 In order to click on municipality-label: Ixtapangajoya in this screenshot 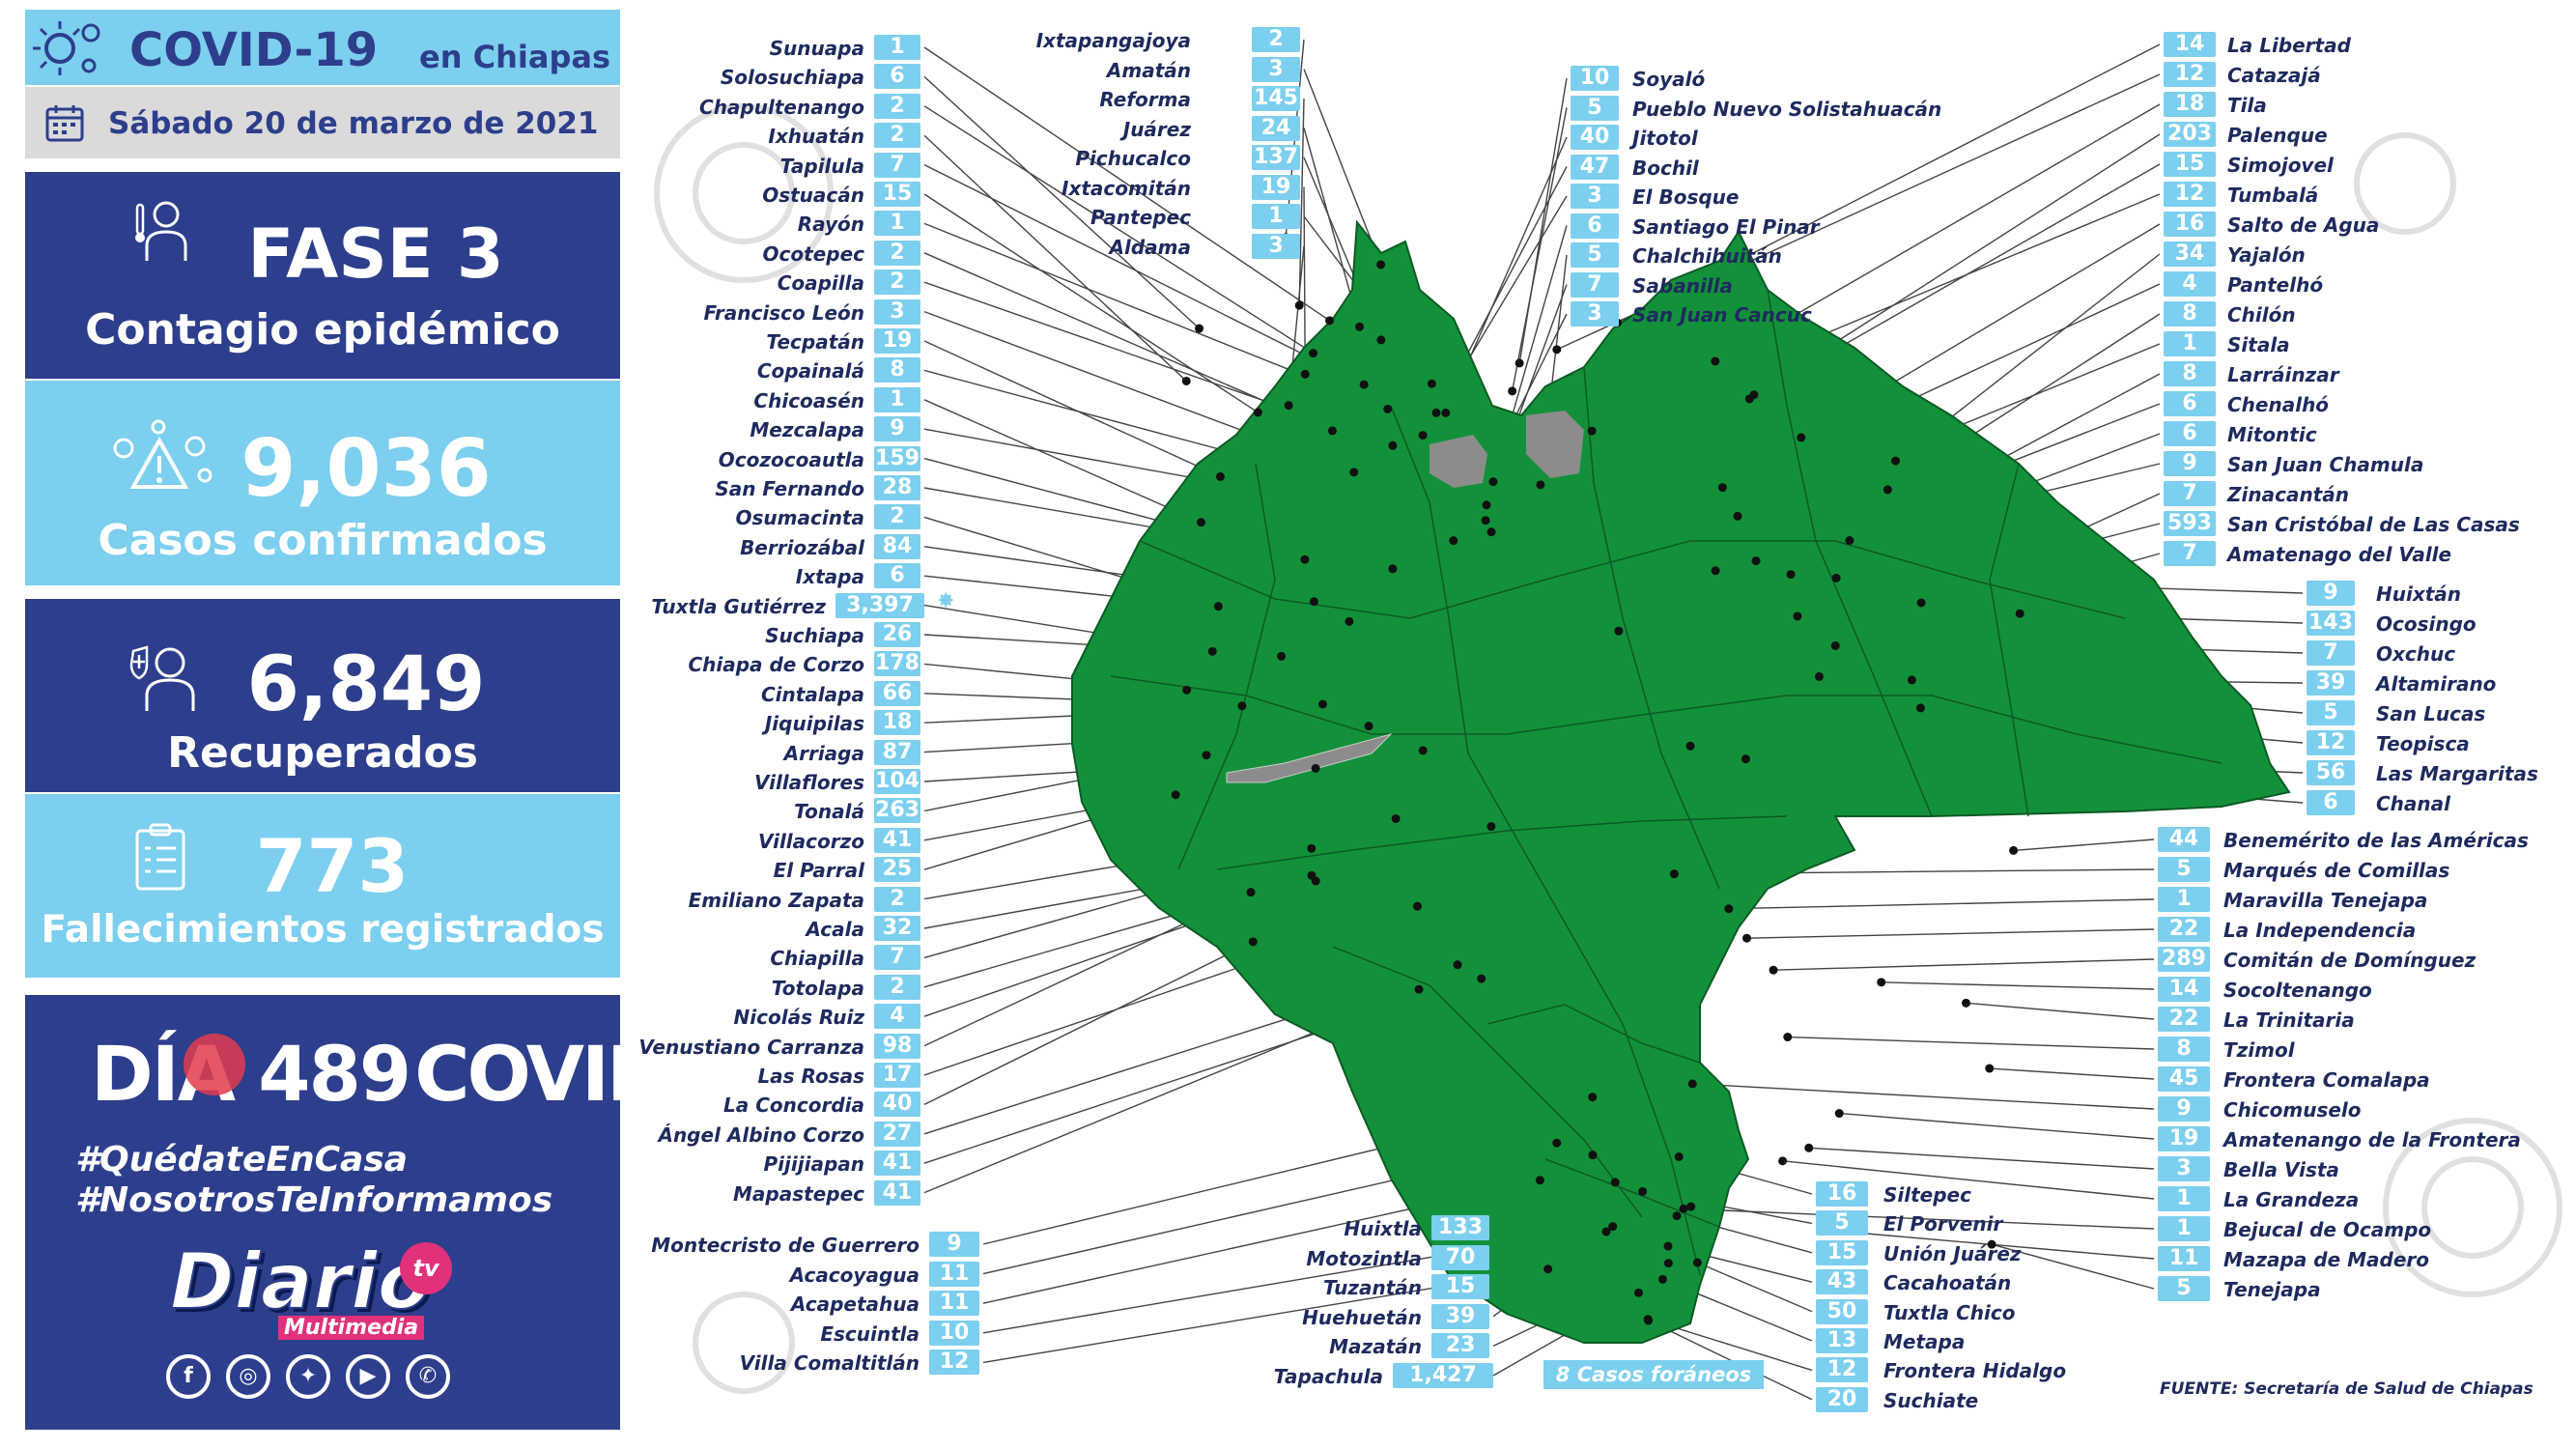, I will do `click(1113, 40)`.